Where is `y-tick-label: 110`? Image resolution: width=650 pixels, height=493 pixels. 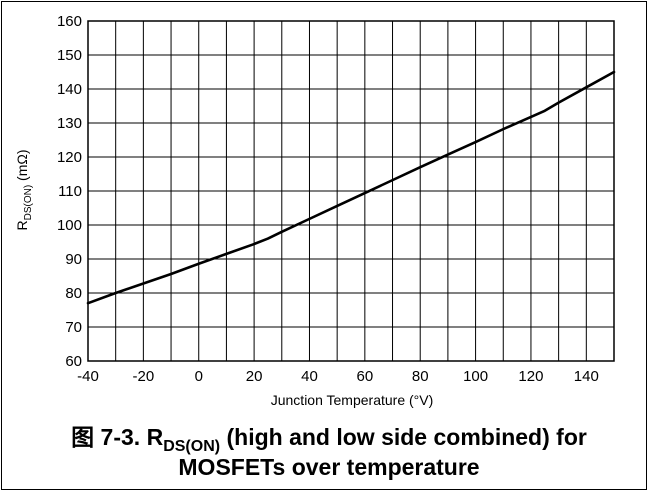 y-tick-label: 110 is located at coordinates (70, 191).